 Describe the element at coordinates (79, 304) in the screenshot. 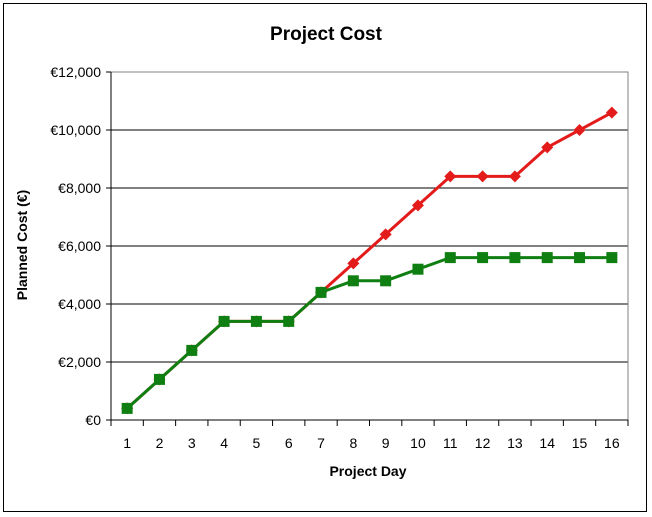

I see `y-tick-label: €4,000` at that location.